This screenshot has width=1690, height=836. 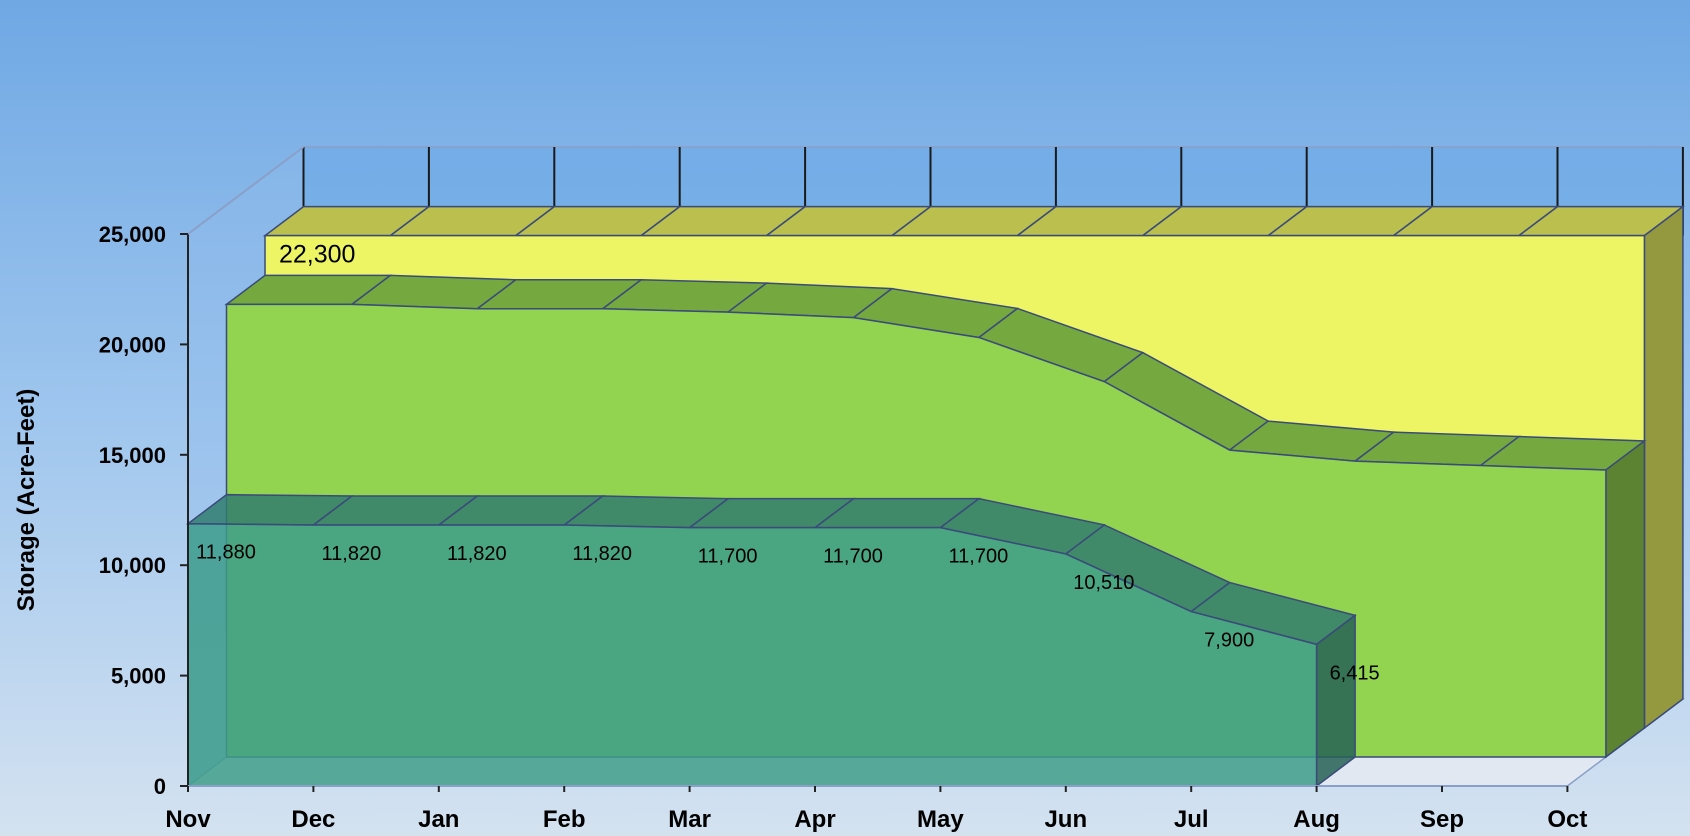 What do you see at coordinates (160, 786) in the screenshot?
I see `y-tick-label: 0` at bounding box center [160, 786].